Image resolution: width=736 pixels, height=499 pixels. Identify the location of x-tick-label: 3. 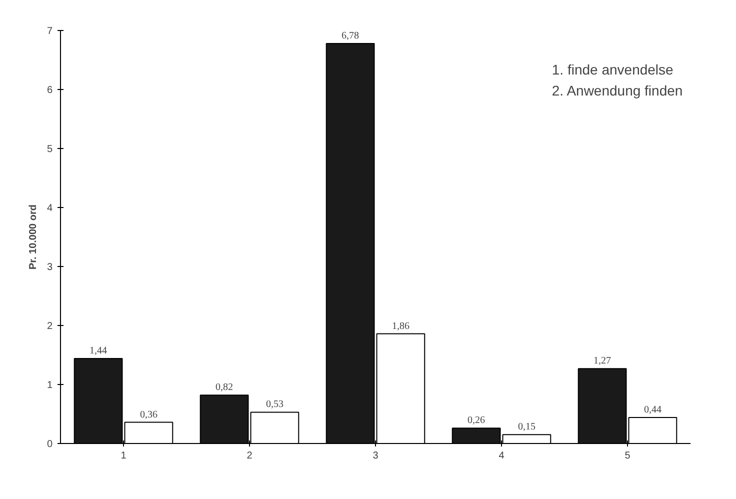
(375, 456).